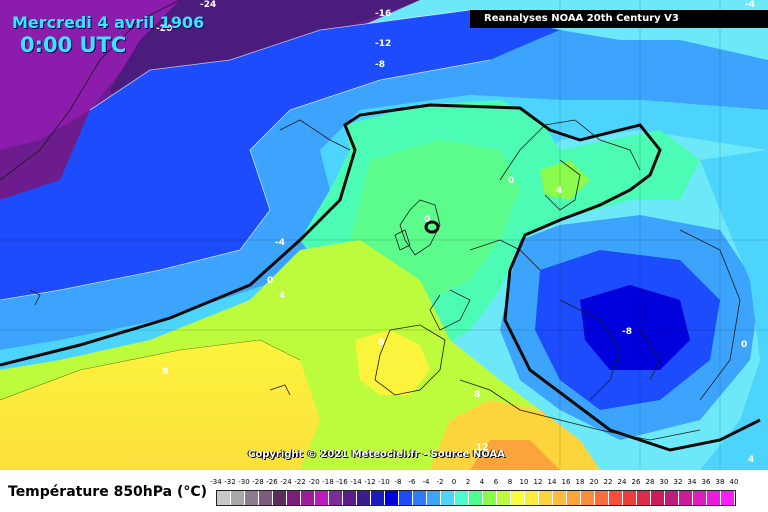 This screenshot has width=768, height=512. I want to click on legend-tick-label: -4, so click(426, 482).